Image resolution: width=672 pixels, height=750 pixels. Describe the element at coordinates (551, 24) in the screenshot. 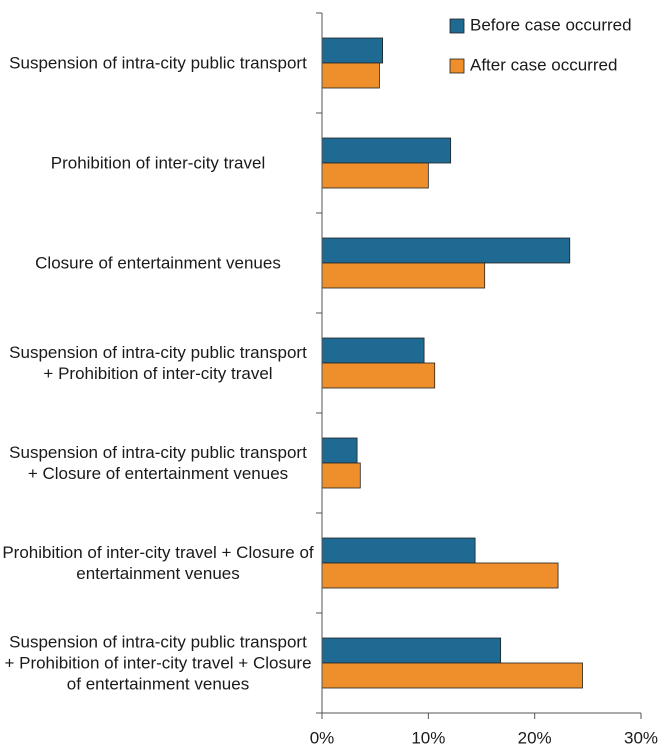

I see `legend-label: Before case occurred` at that location.